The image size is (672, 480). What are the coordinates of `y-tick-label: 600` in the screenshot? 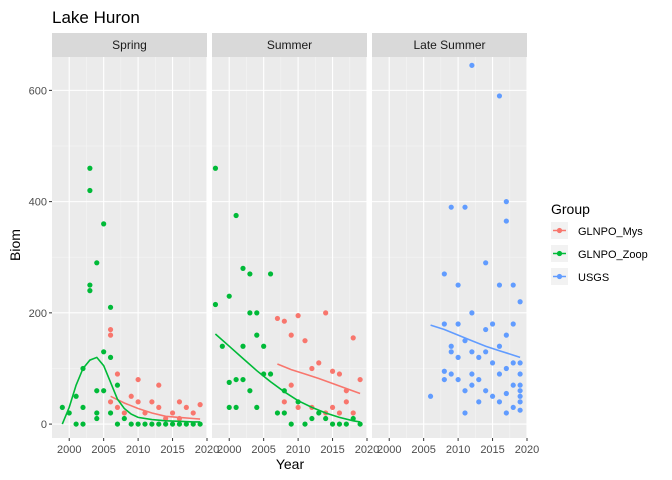 It's located at (38, 91).